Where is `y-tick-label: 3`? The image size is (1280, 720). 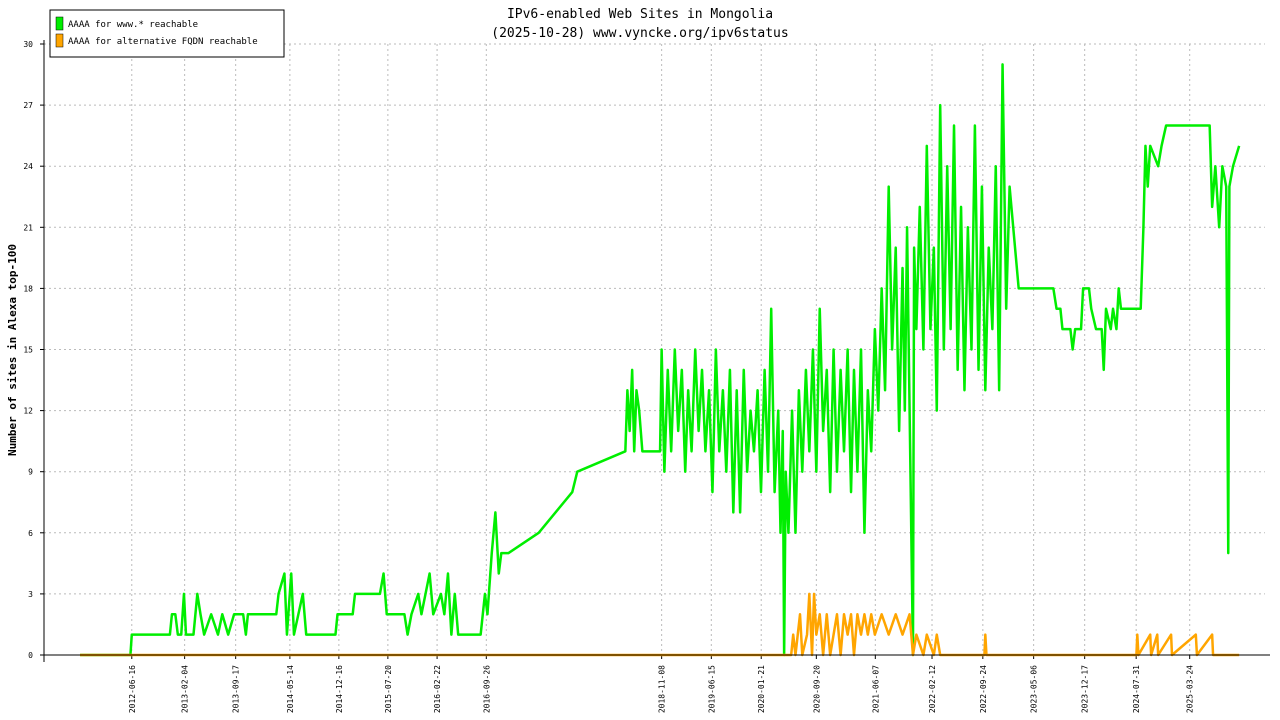
y-tick-label: 3 is located at coordinates (30, 594).